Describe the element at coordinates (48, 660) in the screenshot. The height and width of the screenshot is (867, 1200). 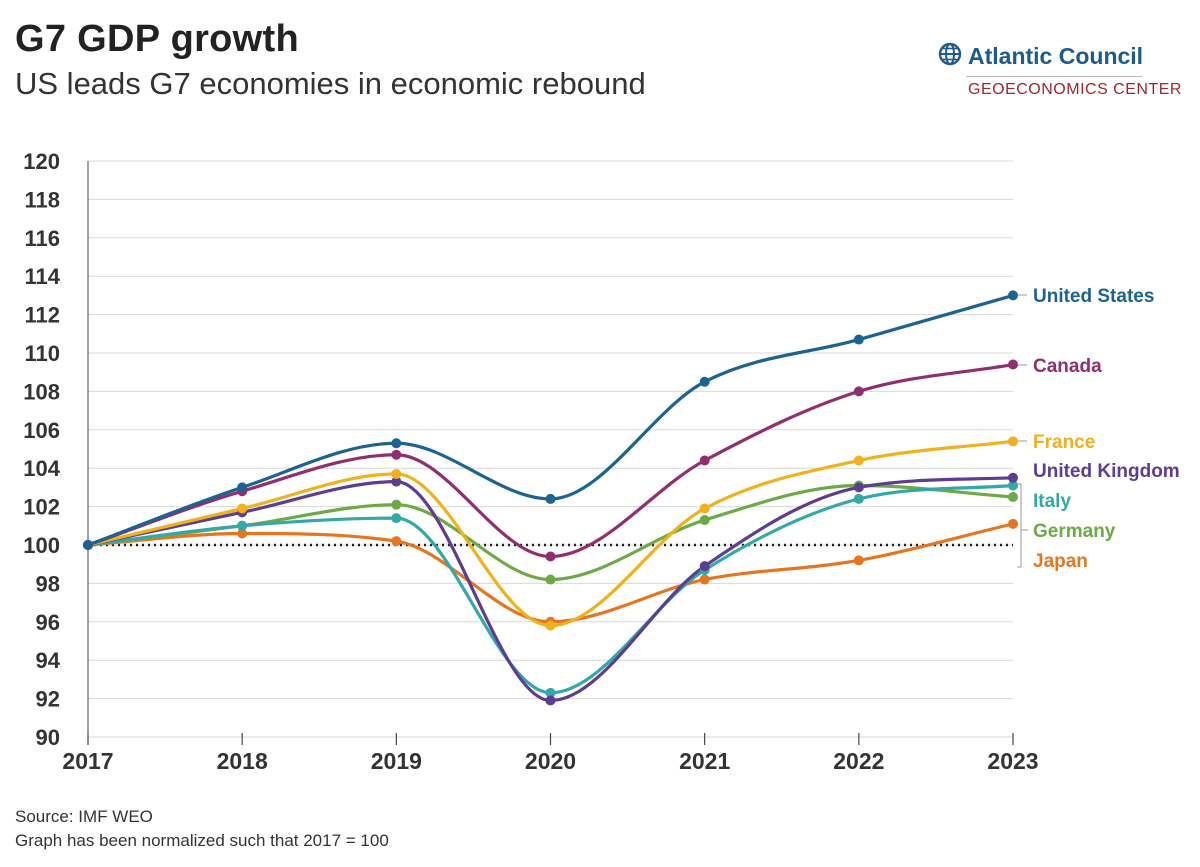
I see `y-tick-label: 94` at that location.